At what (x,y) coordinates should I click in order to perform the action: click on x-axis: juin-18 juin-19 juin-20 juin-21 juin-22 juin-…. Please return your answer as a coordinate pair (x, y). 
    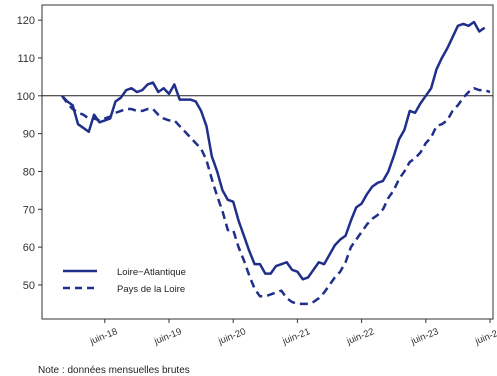
    Looking at the image, I should click on (292, 333).